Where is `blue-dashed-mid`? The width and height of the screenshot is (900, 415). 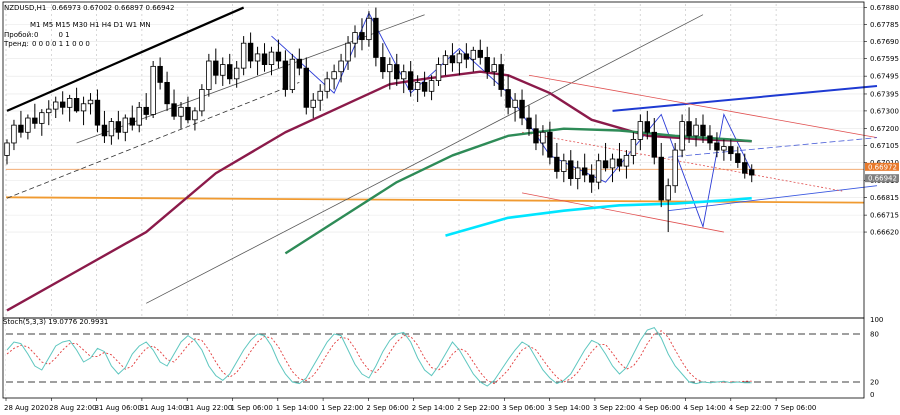
blue-dashed-mid is located at coordinates (773, 147).